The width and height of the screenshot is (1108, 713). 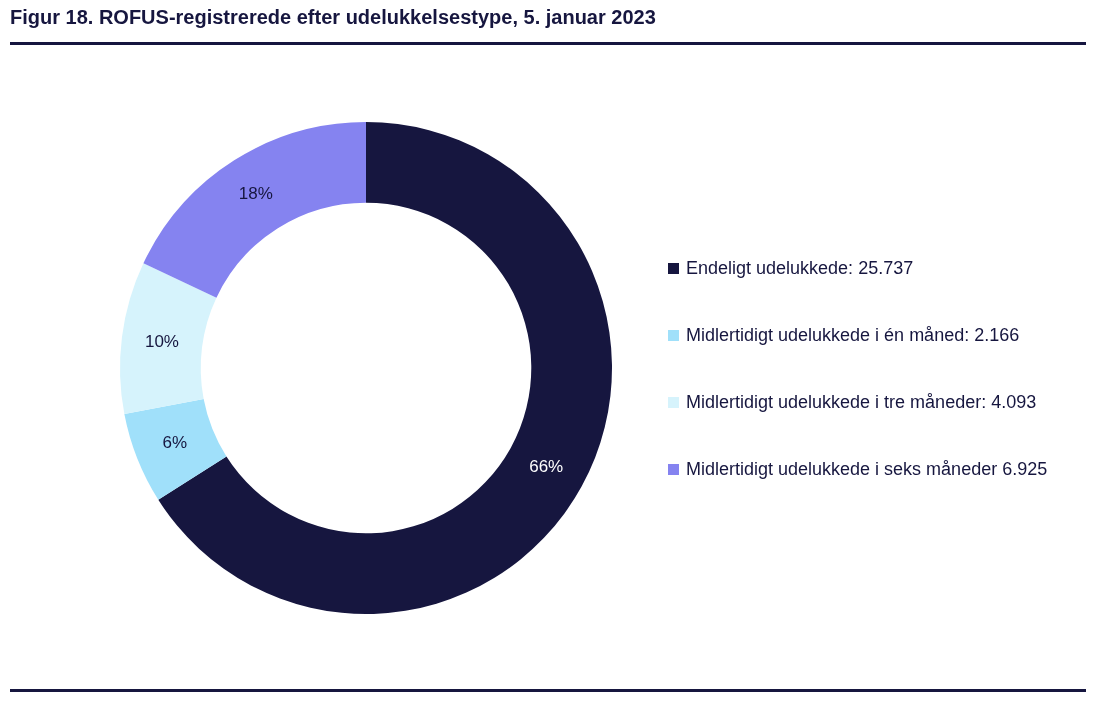 What do you see at coordinates (161, 341) in the screenshot?
I see `data-label: 10%` at bounding box center [161, 341].